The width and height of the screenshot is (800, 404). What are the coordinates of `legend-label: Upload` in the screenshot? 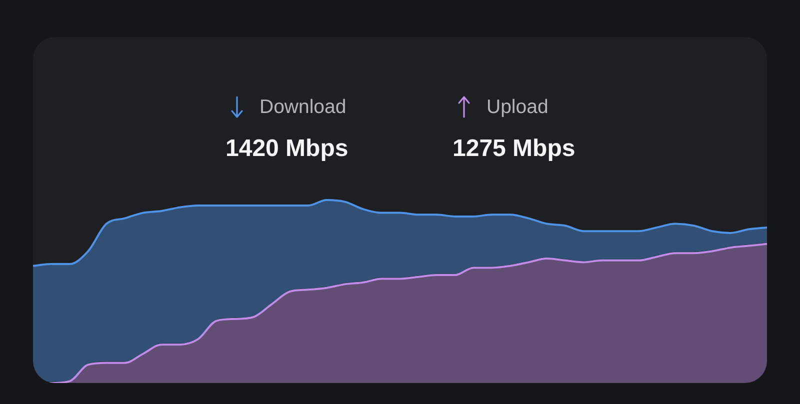 It's located at (517, 107).